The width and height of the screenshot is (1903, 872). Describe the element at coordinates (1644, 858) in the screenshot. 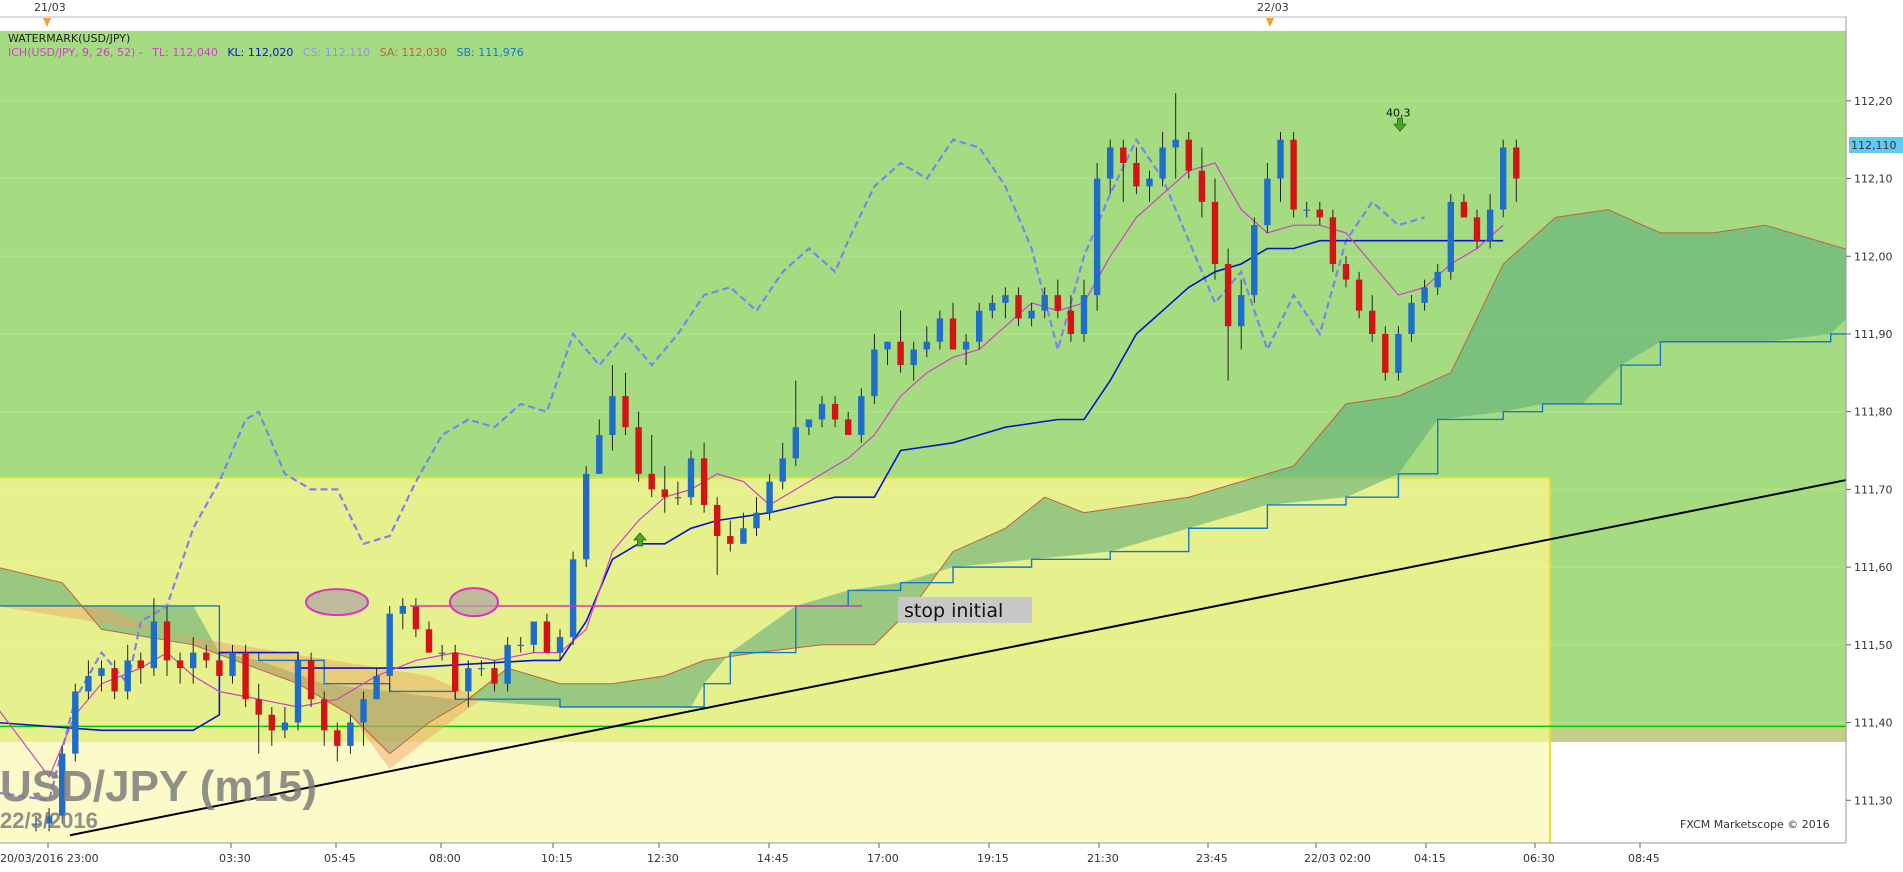

I see `x-tick-label: 08:45` at that location.